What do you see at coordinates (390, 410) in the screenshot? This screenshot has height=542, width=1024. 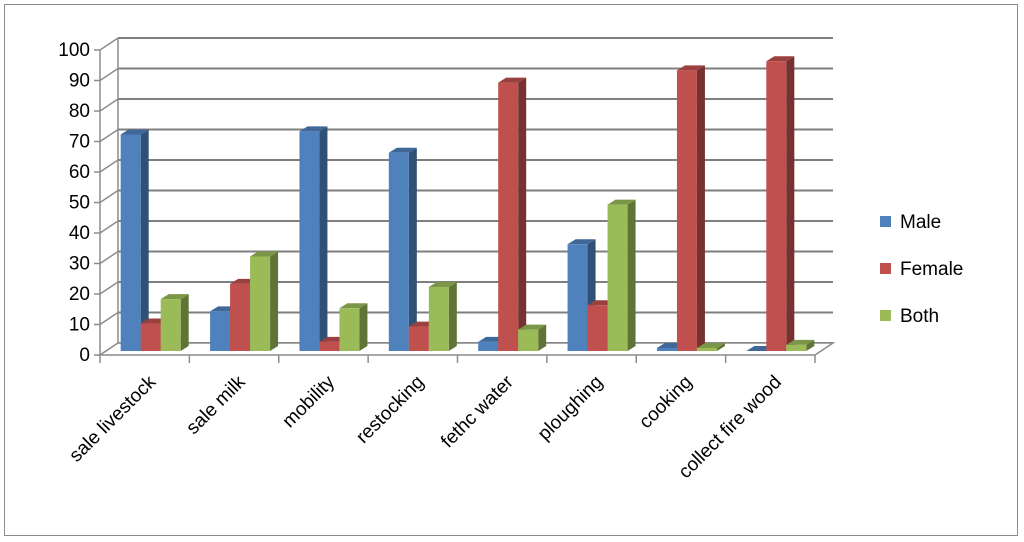 I see `x-tick-label: restocking` at bounding box center [390, 410].